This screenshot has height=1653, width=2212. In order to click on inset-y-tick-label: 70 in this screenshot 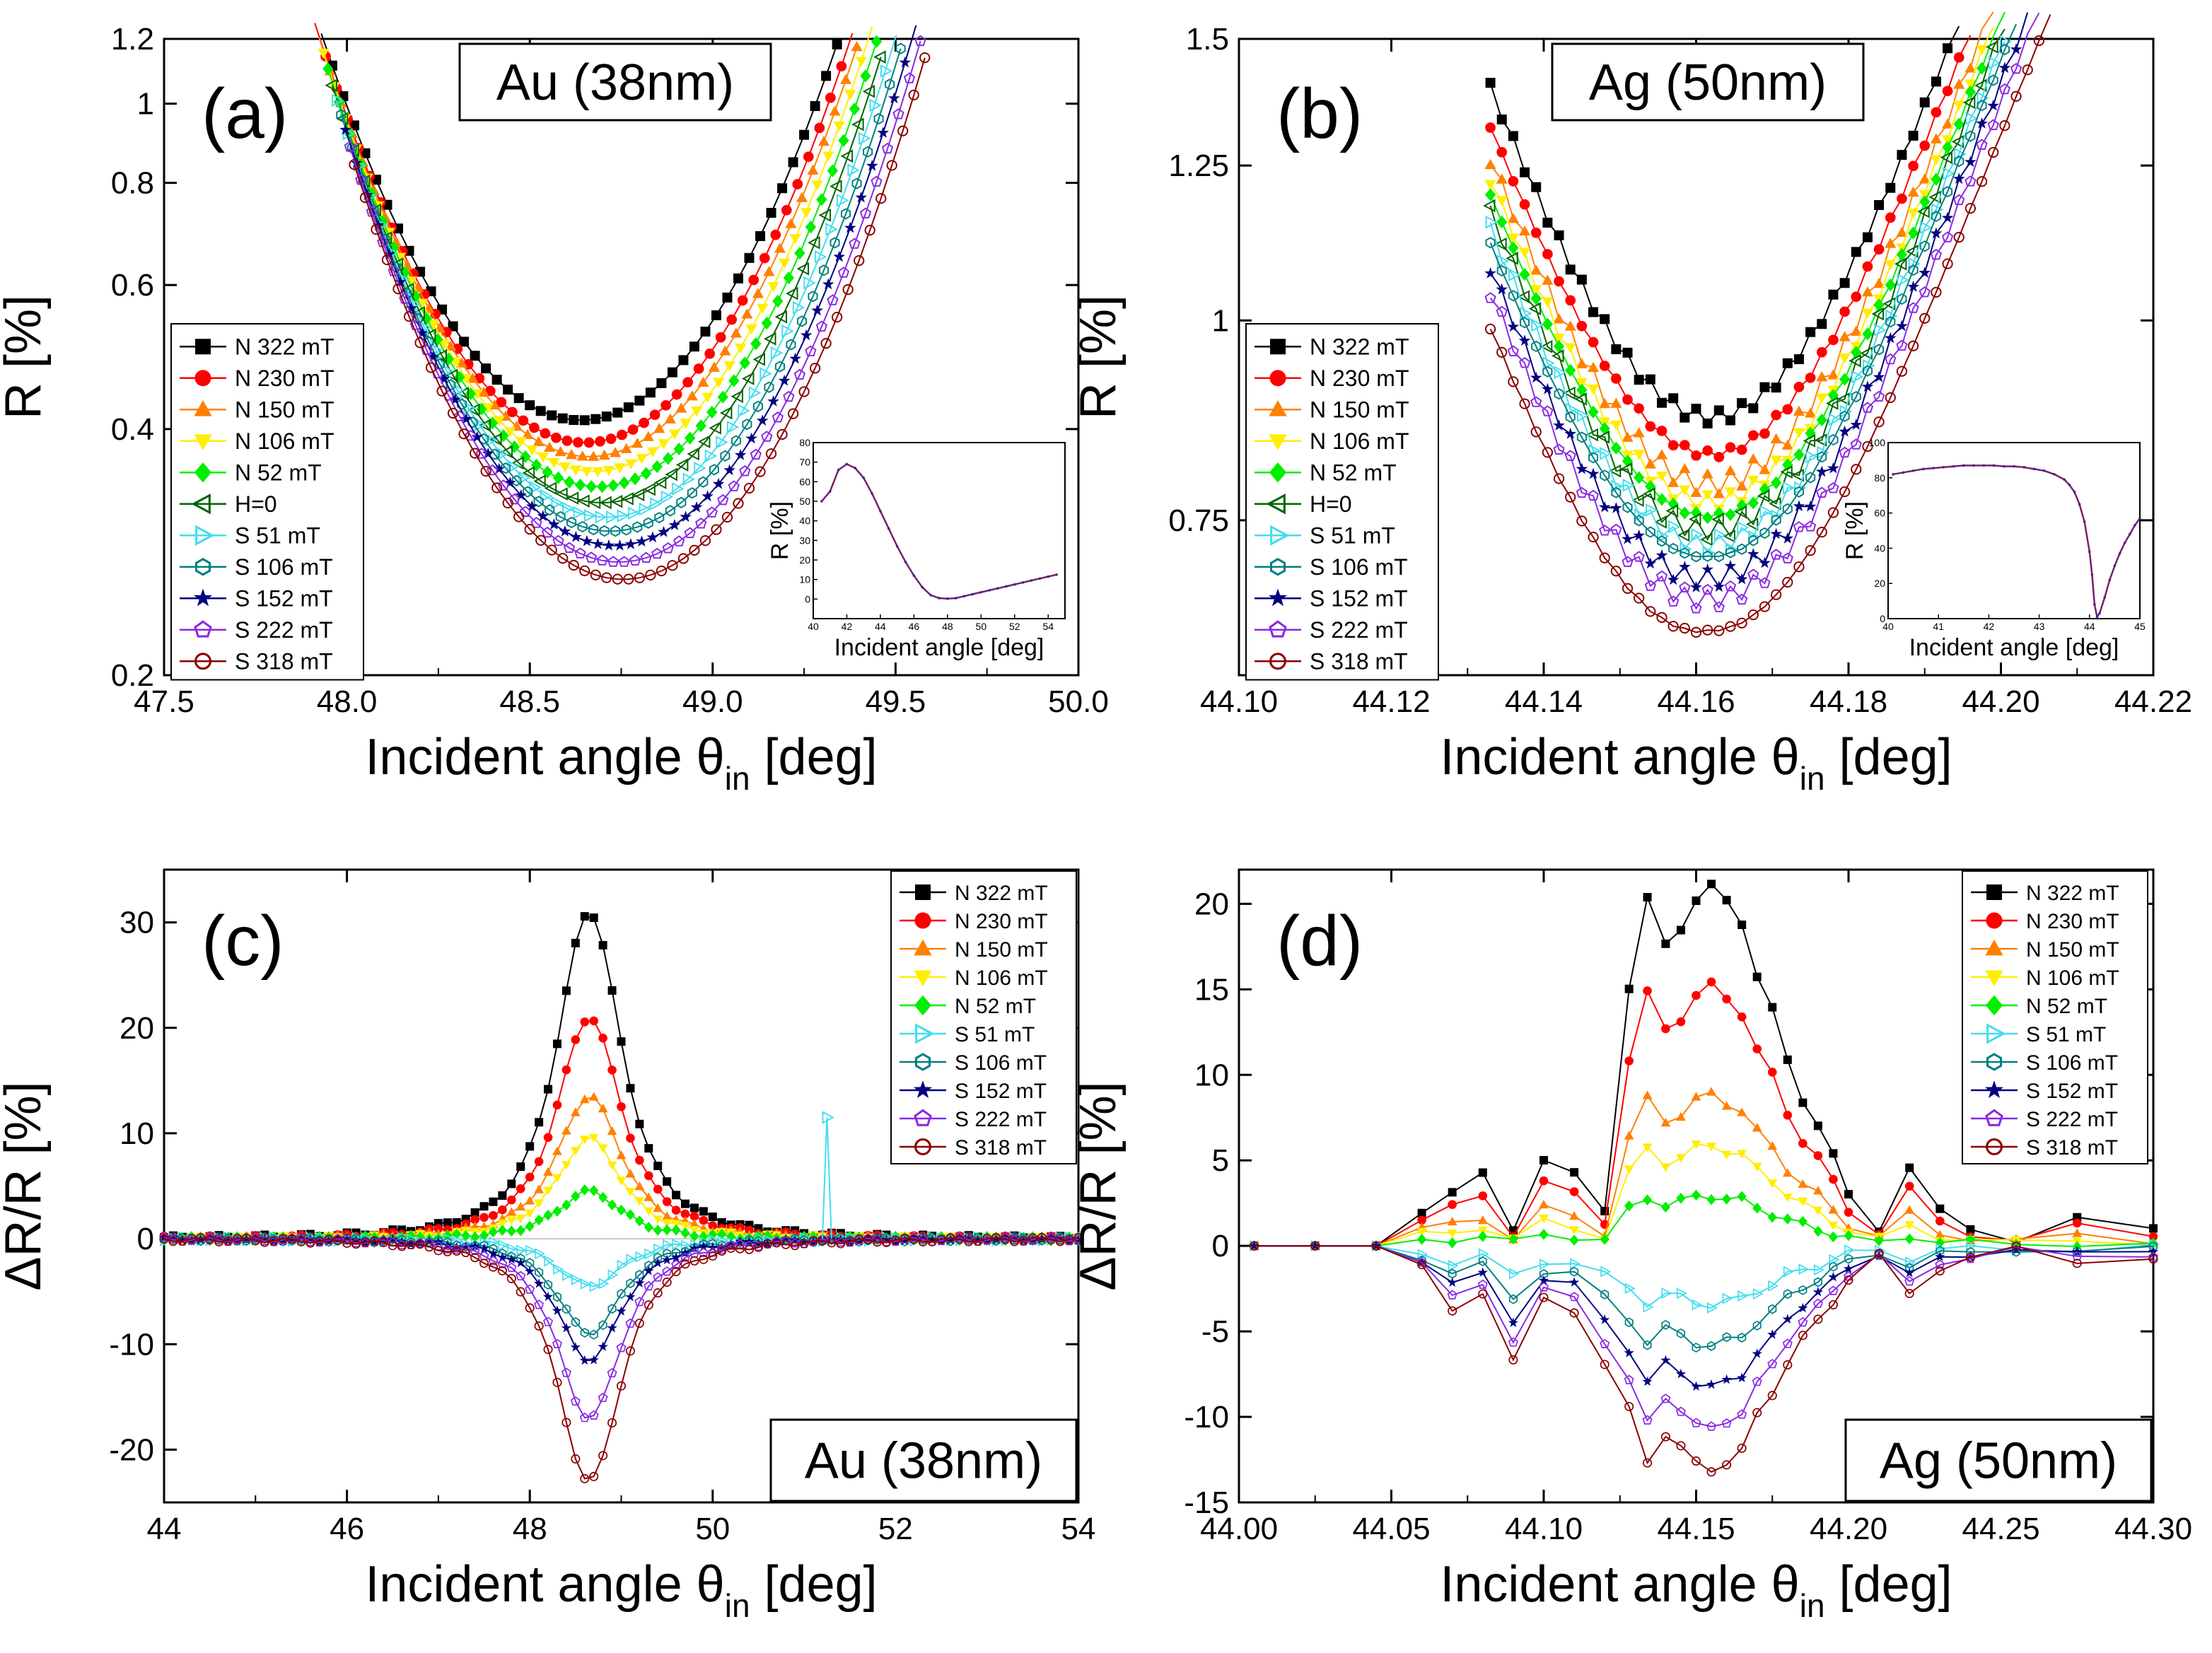, I will do `click(804, 462)`.